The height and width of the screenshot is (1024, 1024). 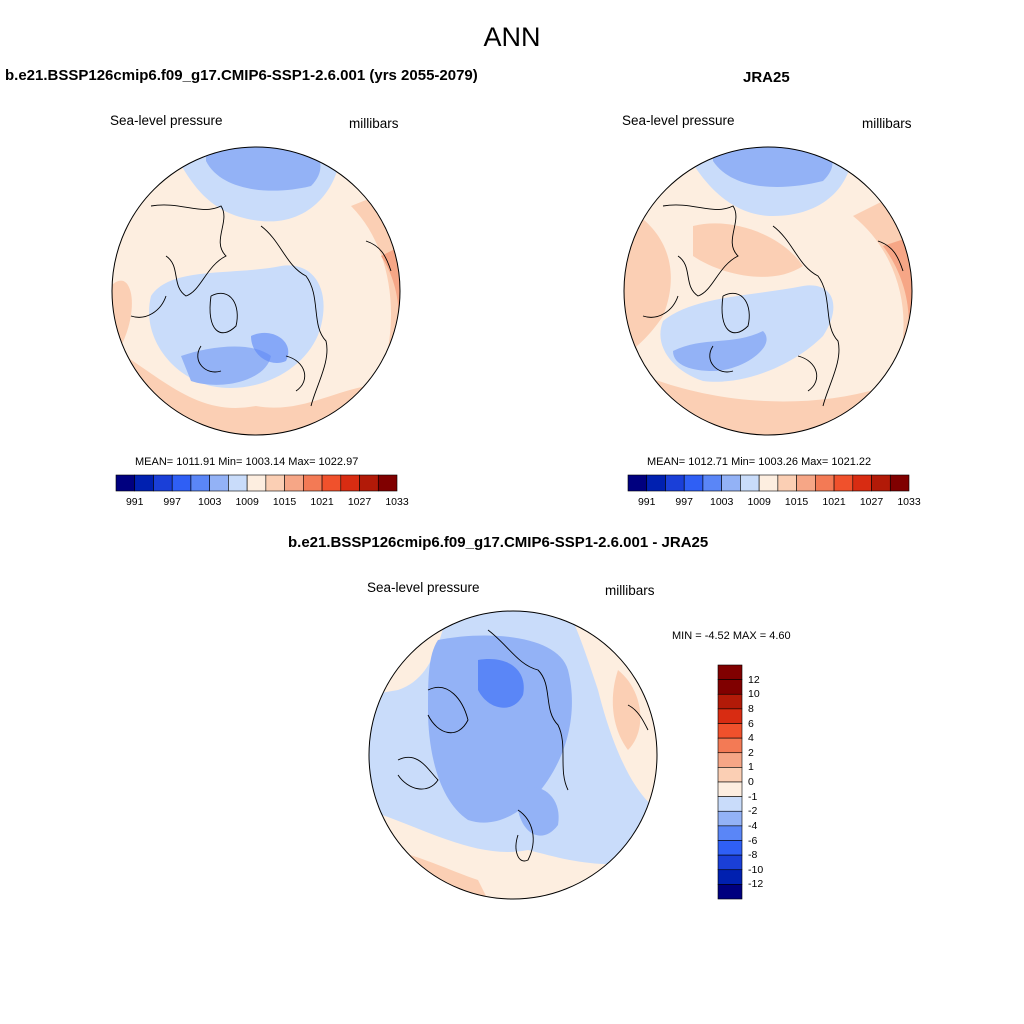 What do you see at coordinates (172, 502) in the screenshot?
I see `model-colorbar-tick-label: 997` at bounding box center [172, 502].